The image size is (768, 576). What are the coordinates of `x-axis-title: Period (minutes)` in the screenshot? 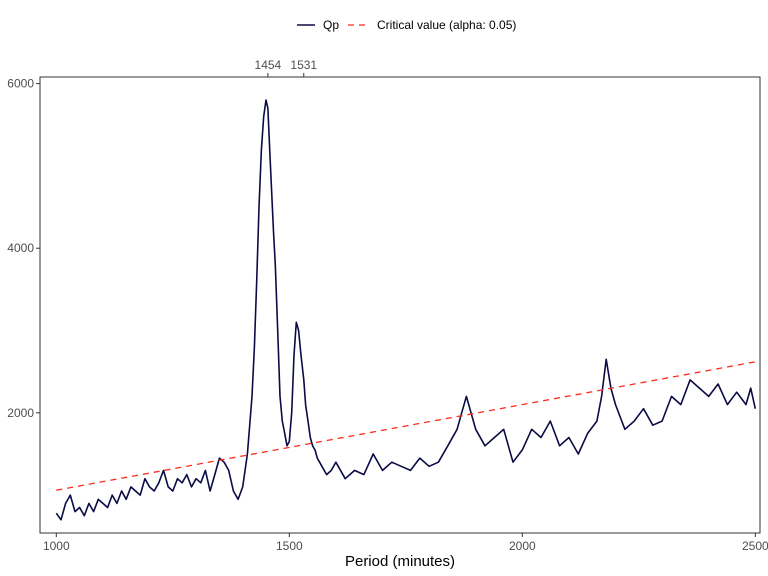 It's located at (400, 561).